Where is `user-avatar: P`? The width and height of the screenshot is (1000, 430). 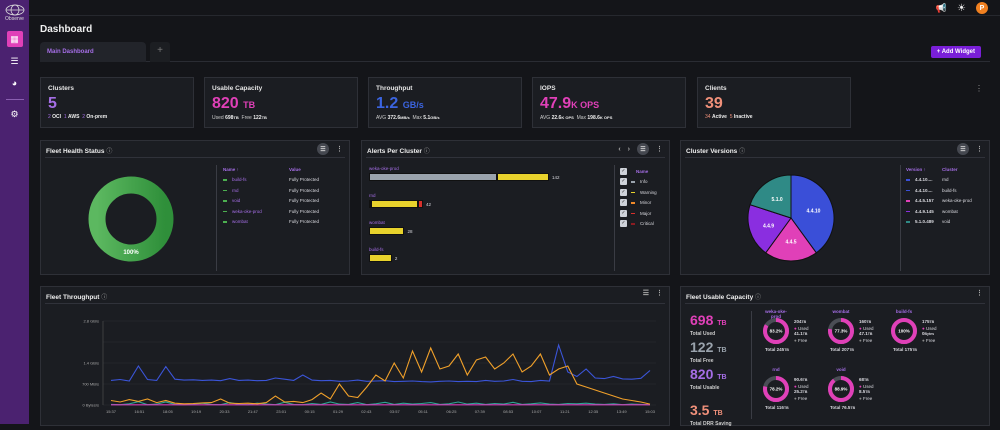 user-avatar: P is located at coordinates (982, 8).